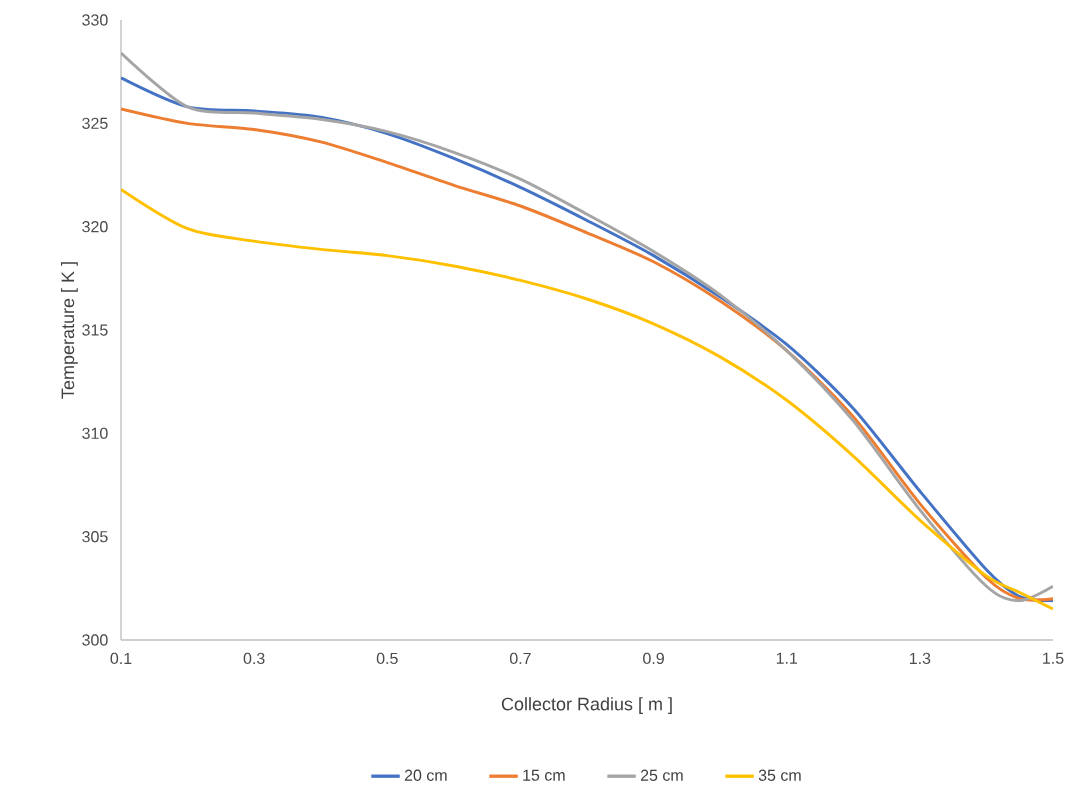 Image resolution: width=1078 pixels, height=794 pixels. I want to click on y-tick-label: 325, so click(95, 123).